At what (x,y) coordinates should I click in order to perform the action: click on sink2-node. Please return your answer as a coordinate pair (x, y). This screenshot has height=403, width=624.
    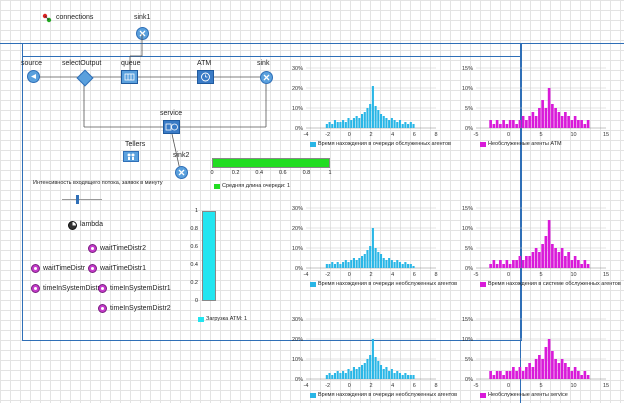
    Looking at the image, I should click on (181, 172).